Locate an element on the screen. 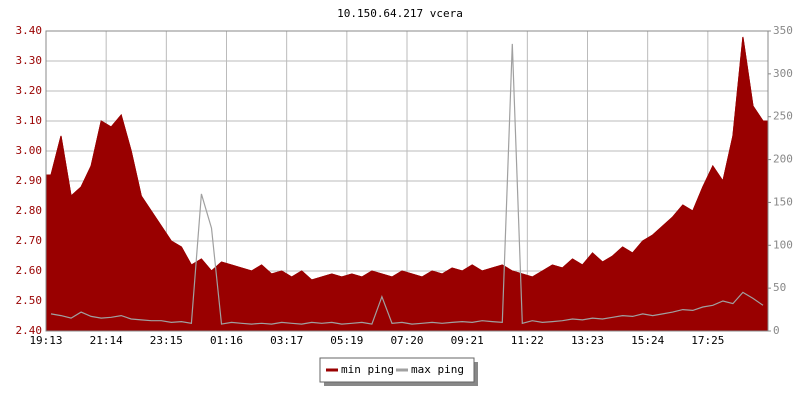 This screenshot has width=800, height=400. legend-label: max ping is located at coordinates (437, 369).